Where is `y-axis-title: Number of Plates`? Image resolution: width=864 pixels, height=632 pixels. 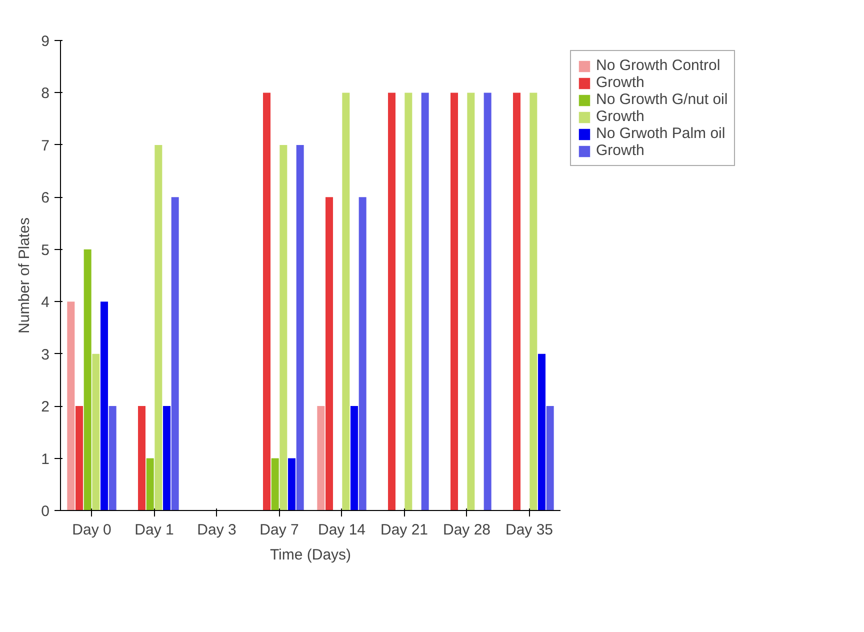
y-axis-title: Number of Plates is located at coordinates (25, 276).